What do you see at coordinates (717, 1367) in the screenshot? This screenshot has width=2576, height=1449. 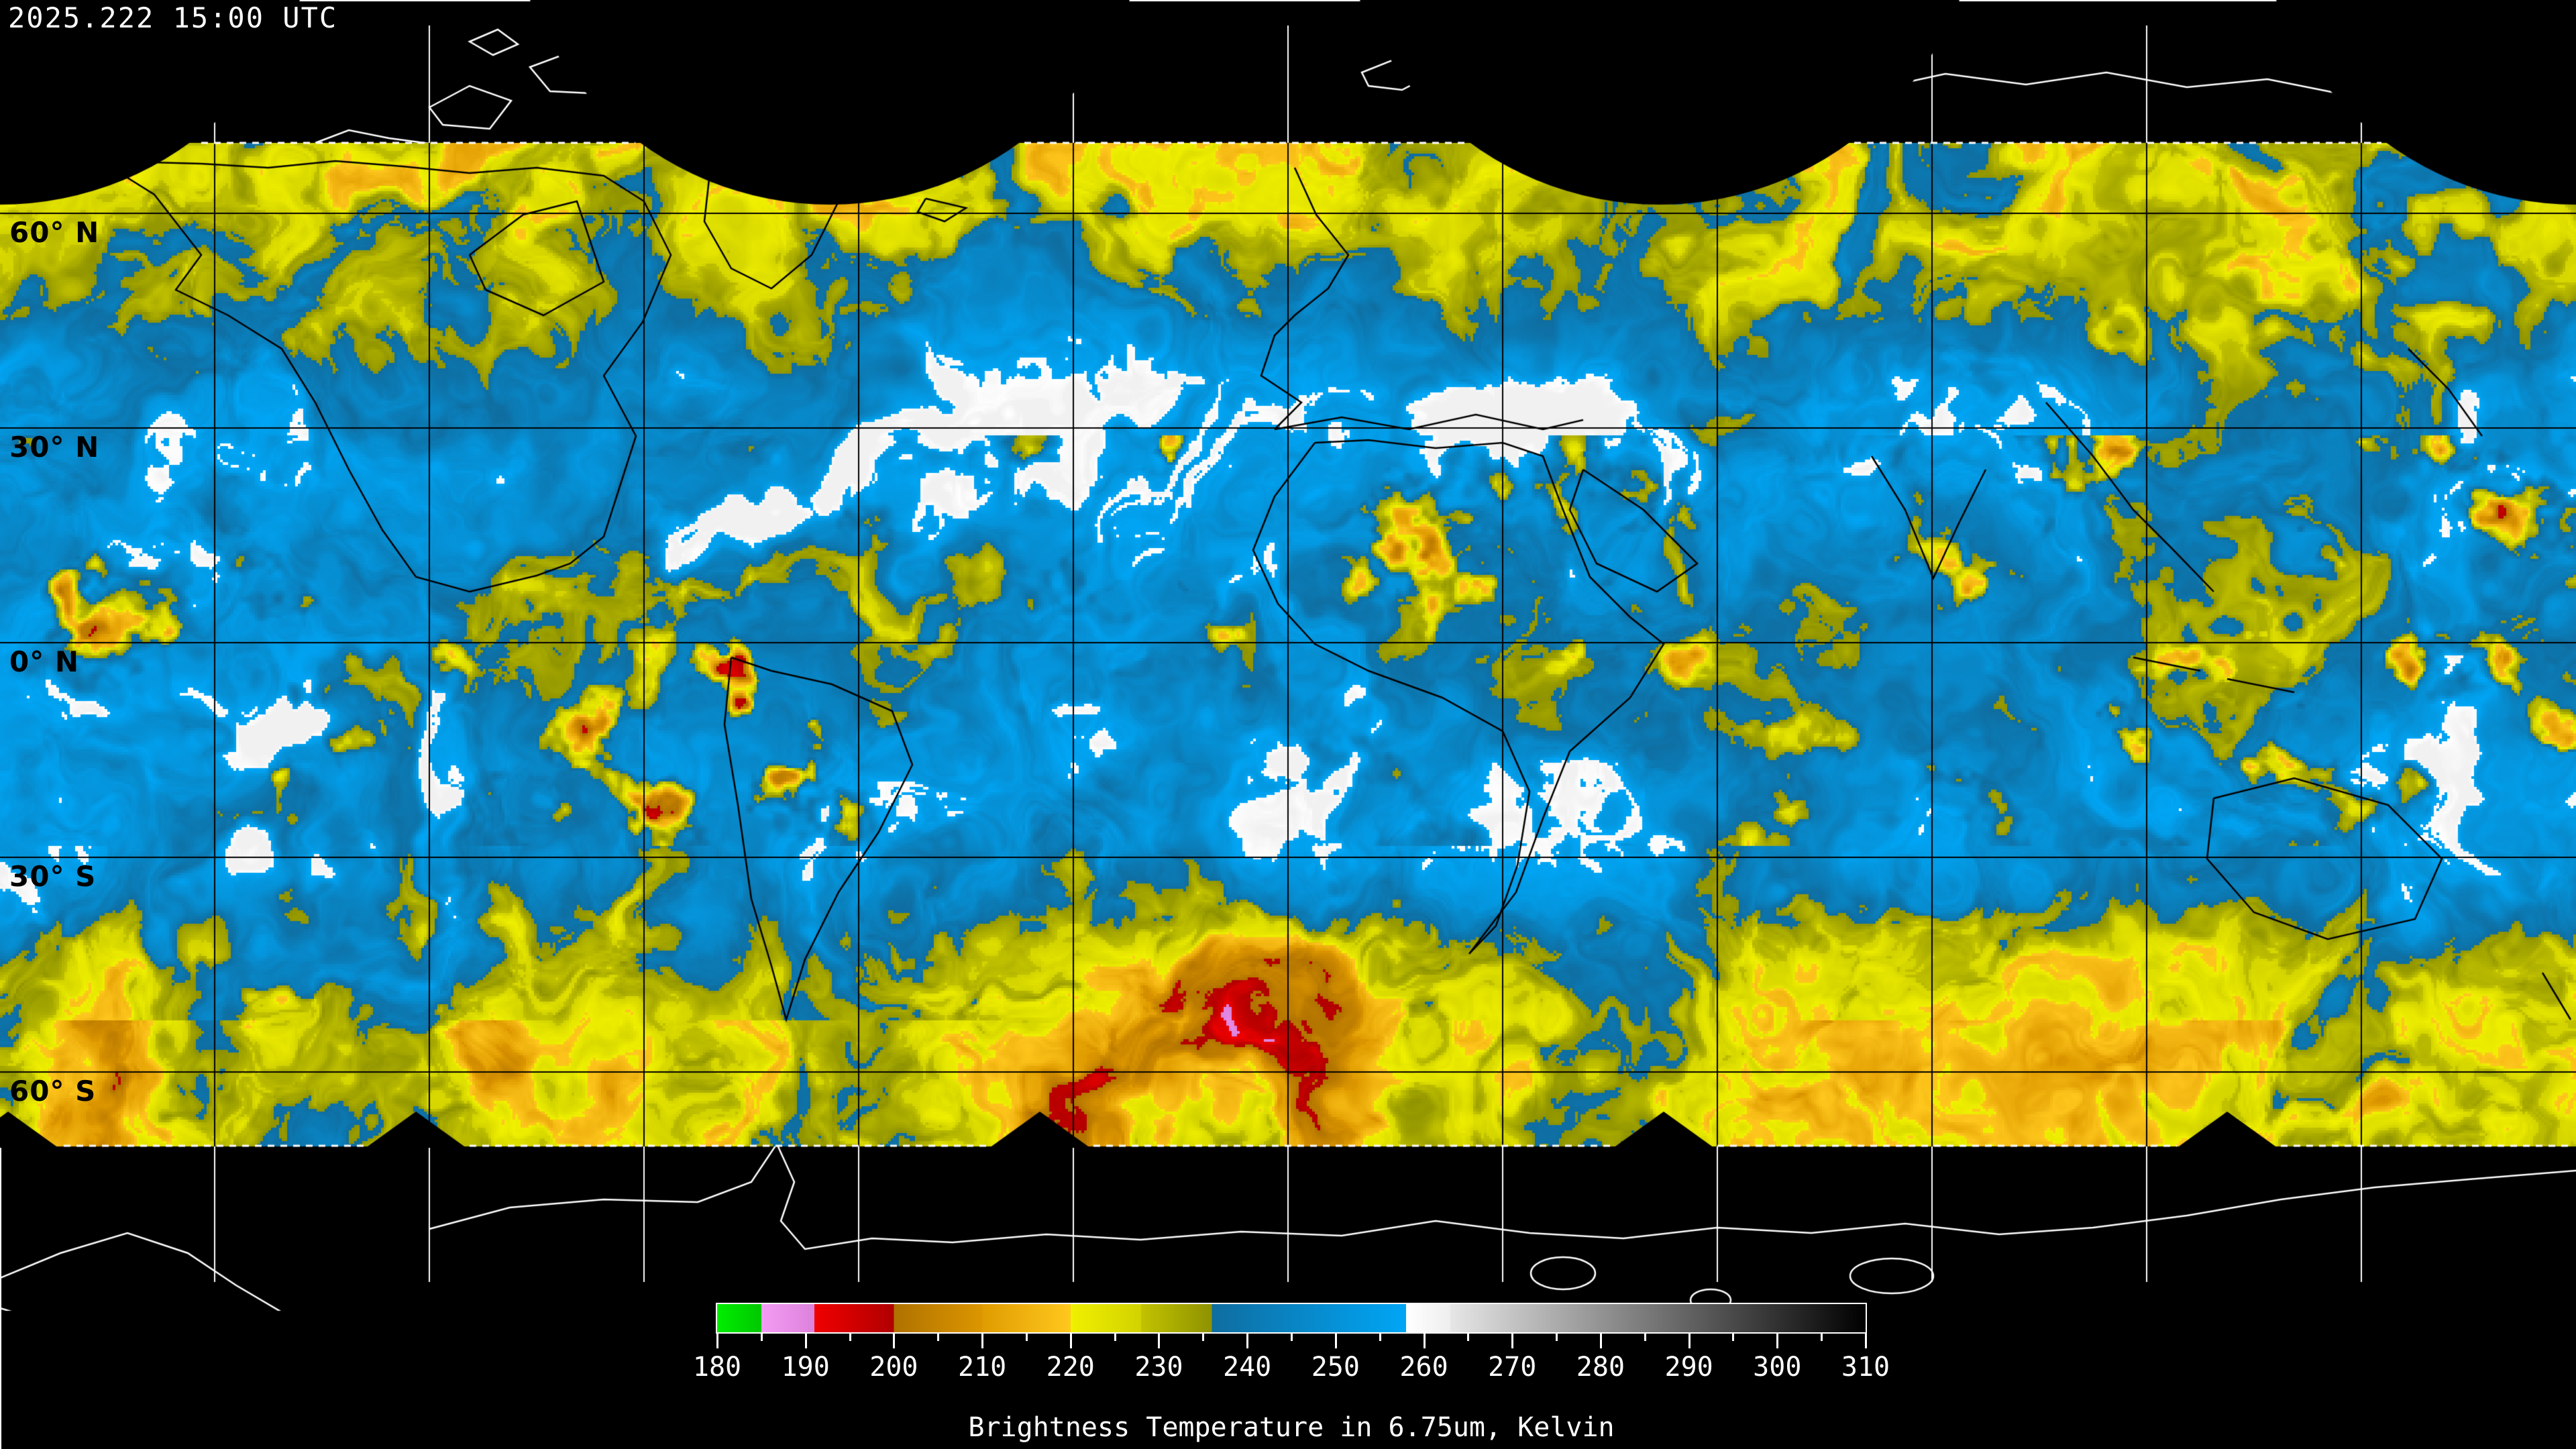 I see `colorbar-tick-label: 180` at bounding box center [717, 1367].